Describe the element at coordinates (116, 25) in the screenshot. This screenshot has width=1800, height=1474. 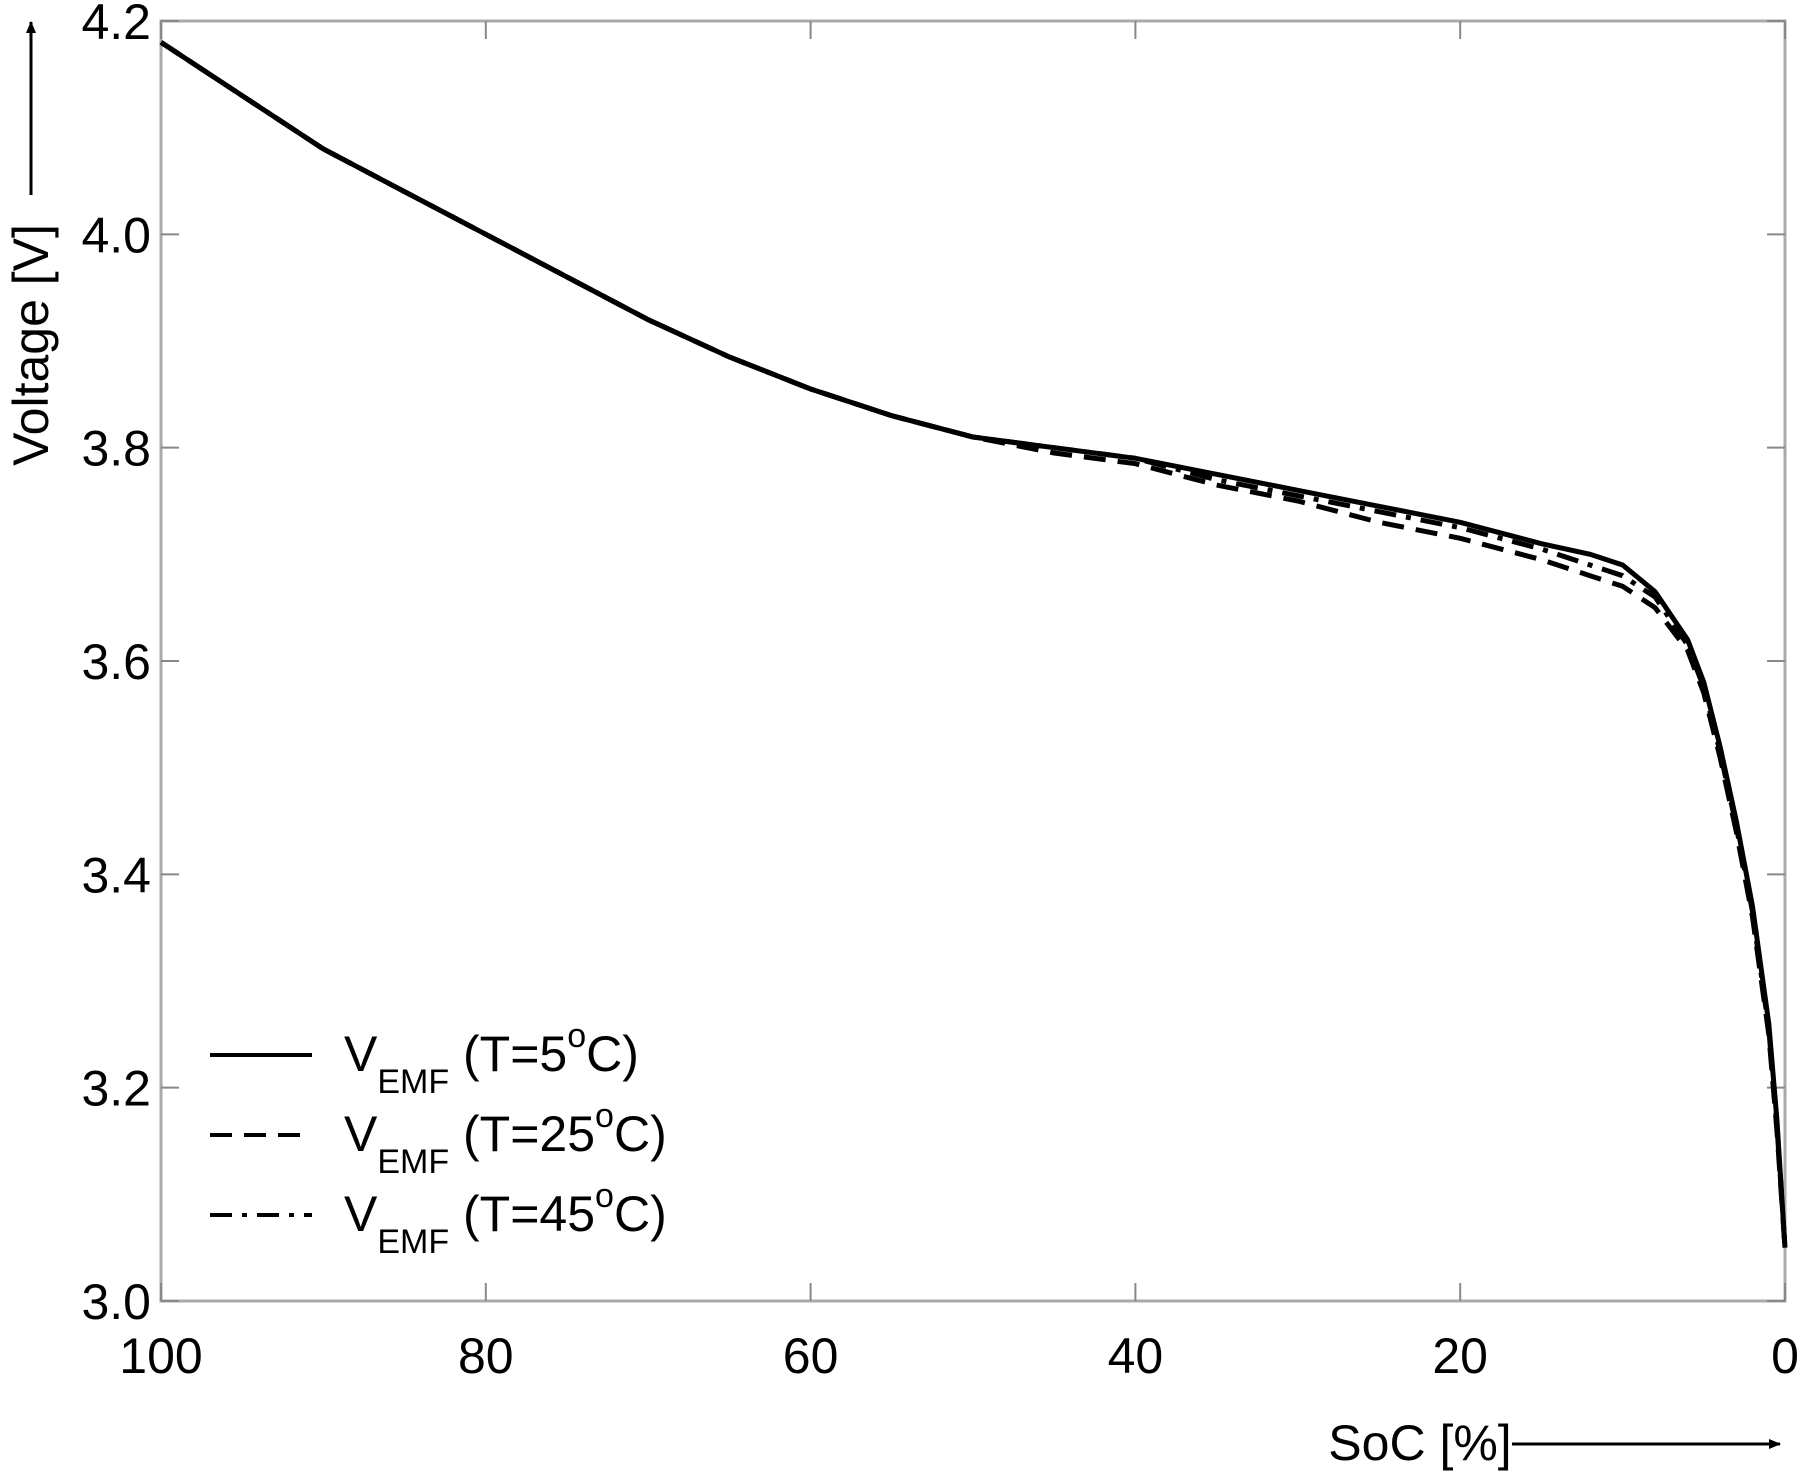
I see `y-tick-label: 4.2` at that location.